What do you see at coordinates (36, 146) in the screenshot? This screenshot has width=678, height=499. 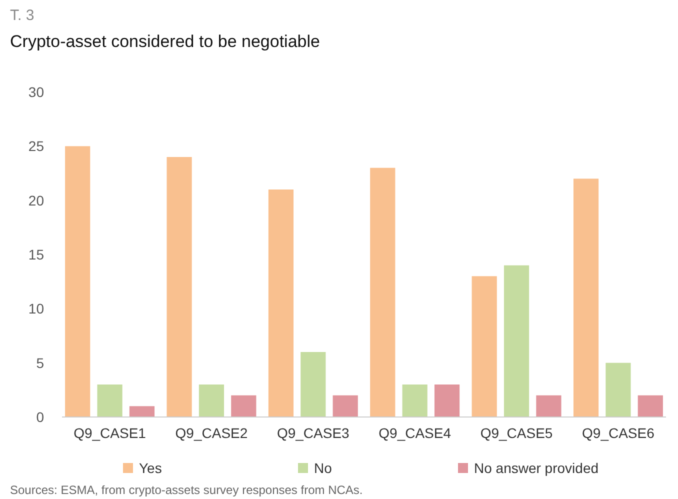 I see `y-tick-label: 25` at bounding box center [36, 146].